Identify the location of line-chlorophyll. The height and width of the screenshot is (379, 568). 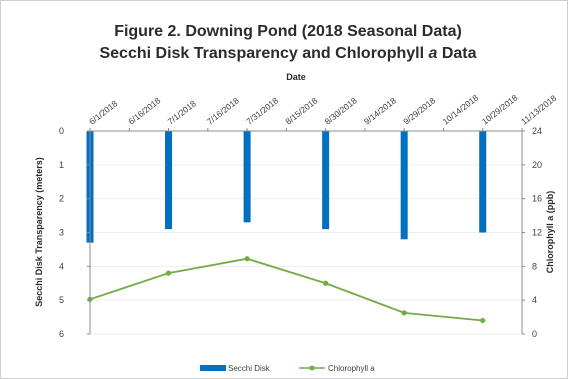
(286, 289).